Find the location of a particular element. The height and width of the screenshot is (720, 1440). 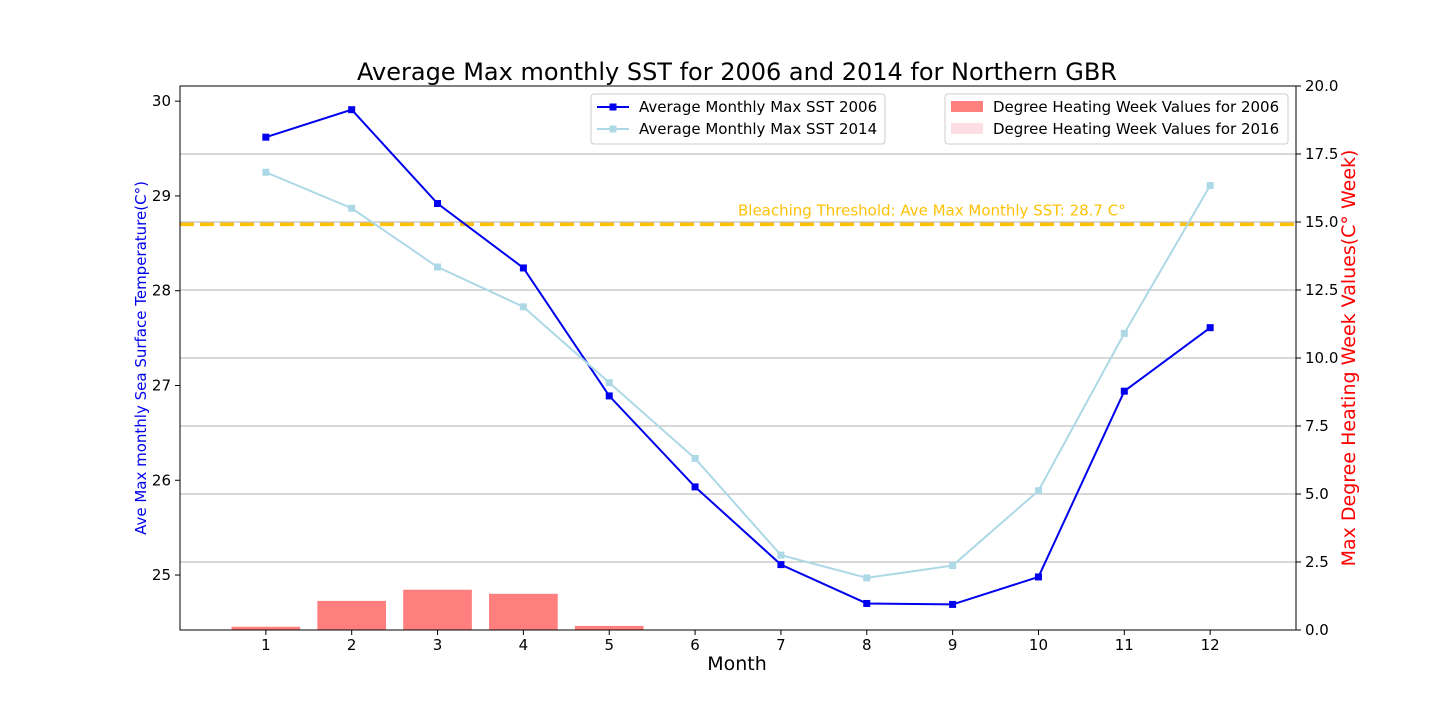

x-tick-label: 2 is located at coordinates (352, 645).